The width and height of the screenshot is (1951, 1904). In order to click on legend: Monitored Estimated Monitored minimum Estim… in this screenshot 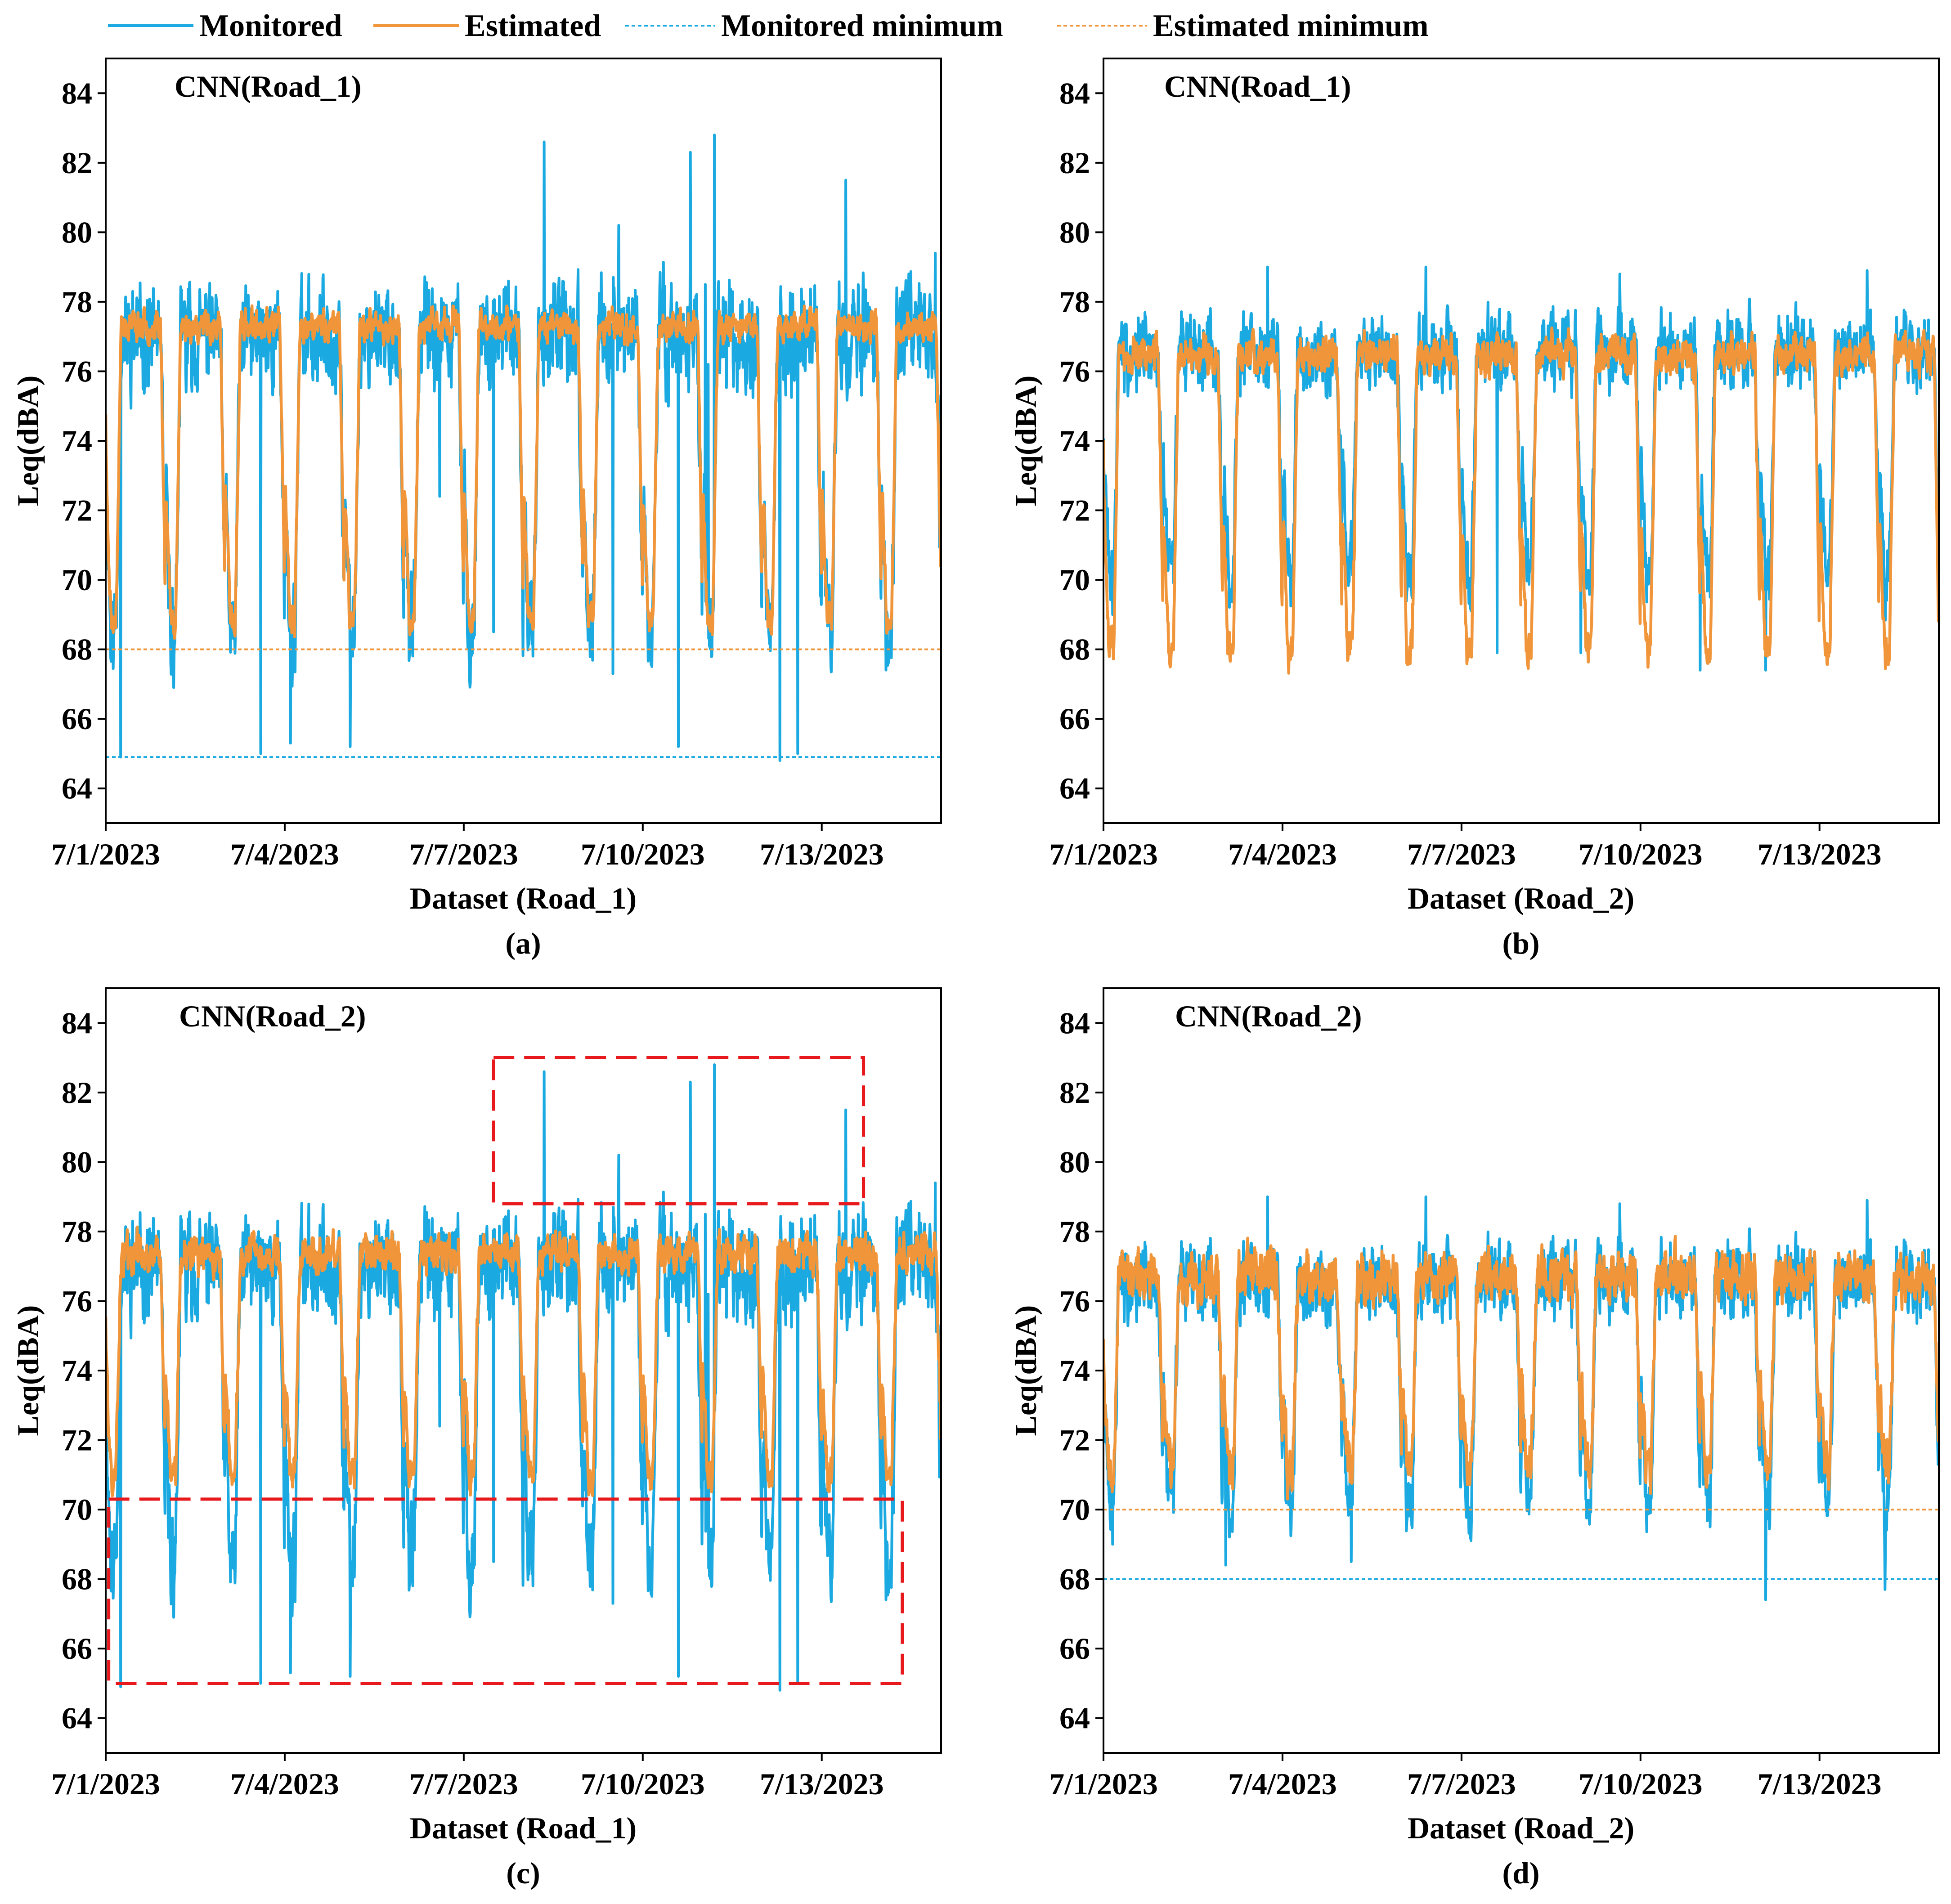, I will do `click(768, 26)`.